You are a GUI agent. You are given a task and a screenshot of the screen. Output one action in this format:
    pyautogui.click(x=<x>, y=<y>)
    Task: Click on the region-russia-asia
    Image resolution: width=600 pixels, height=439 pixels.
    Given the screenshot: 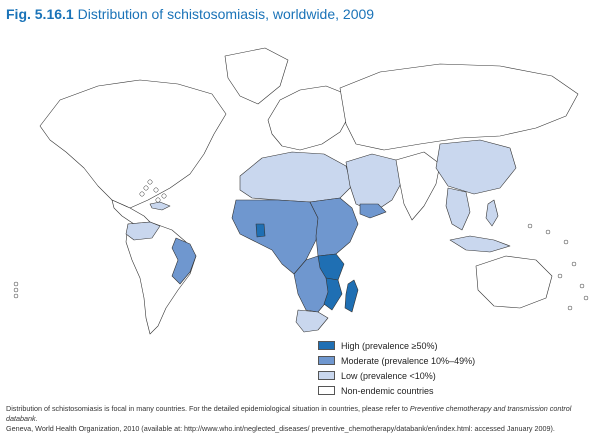 What is the action you would take?
    pyautogui.click(x=459, y=107)
    